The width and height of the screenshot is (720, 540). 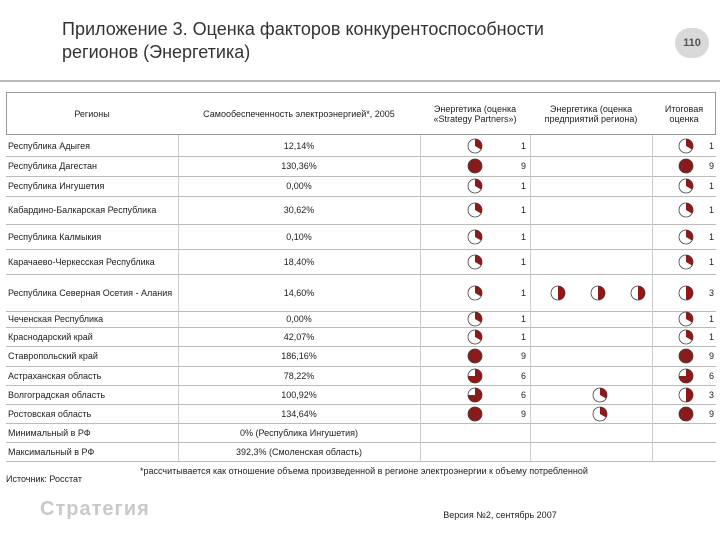 I want to click on region-name: Республика Северная Осетия - Алания, so click(x=90, y=292).